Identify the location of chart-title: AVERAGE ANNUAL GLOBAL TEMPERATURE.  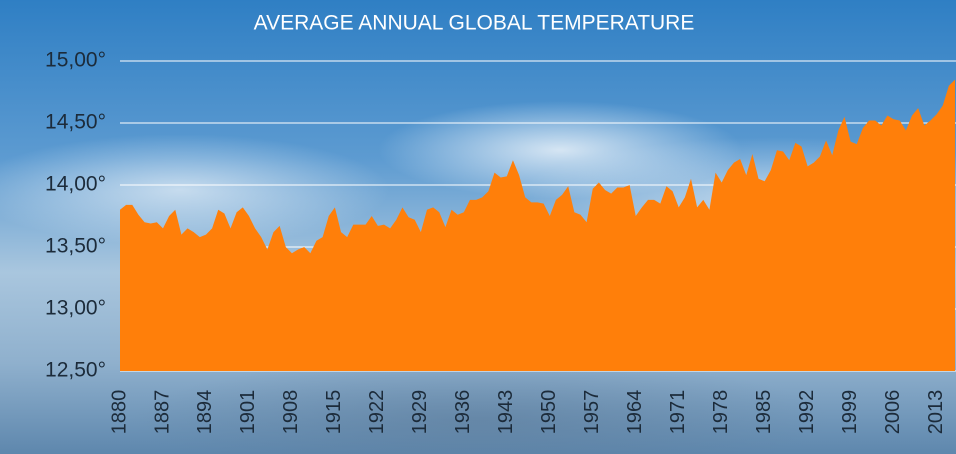
(474, 23).